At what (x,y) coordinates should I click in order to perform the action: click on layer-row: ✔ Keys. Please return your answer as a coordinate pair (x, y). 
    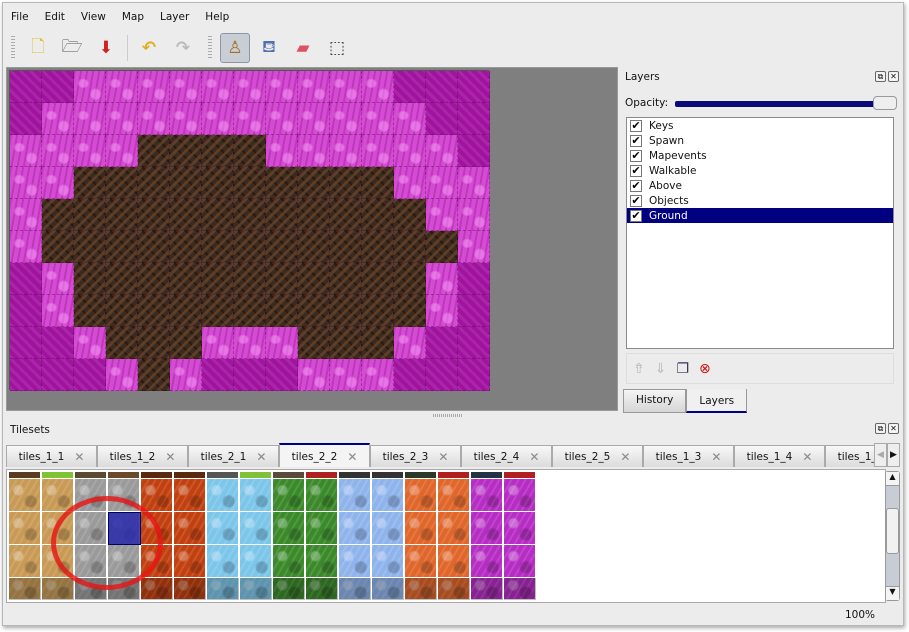
    Looking at the image, I should click on (760, 125).